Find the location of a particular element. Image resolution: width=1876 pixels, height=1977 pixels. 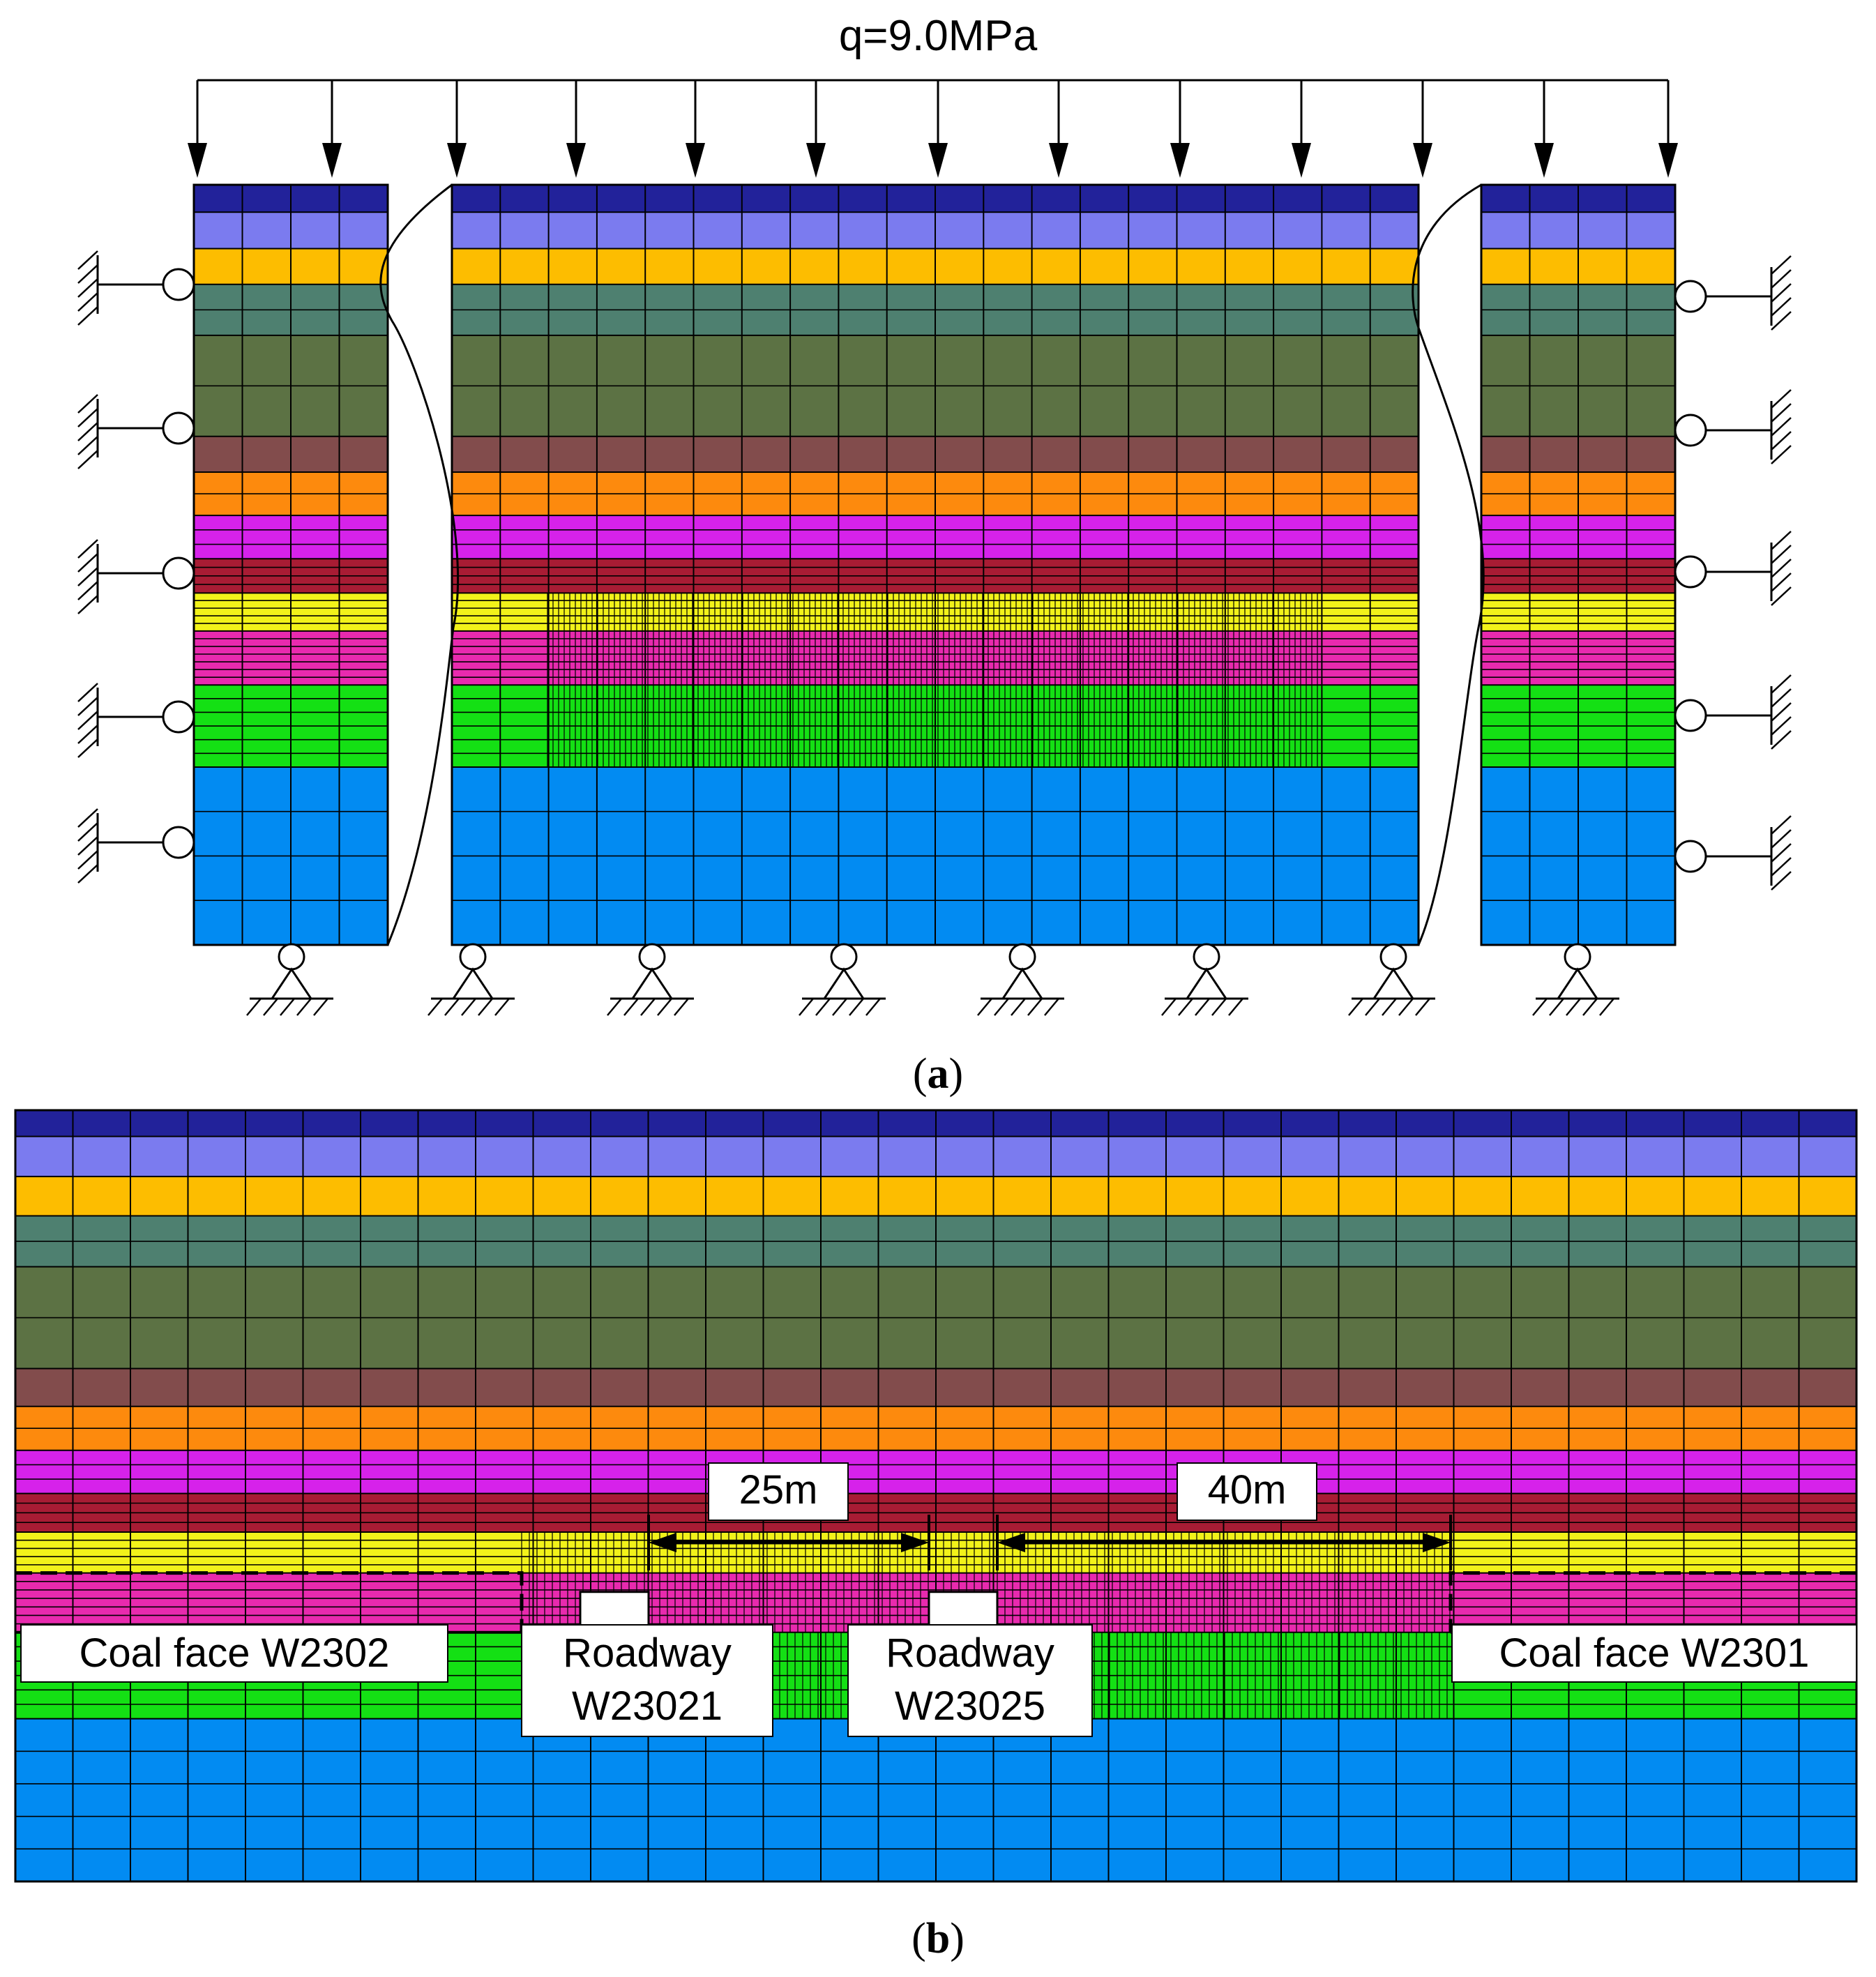

coal-face-w2301-boundary is located at coordinates (1652, 1602).